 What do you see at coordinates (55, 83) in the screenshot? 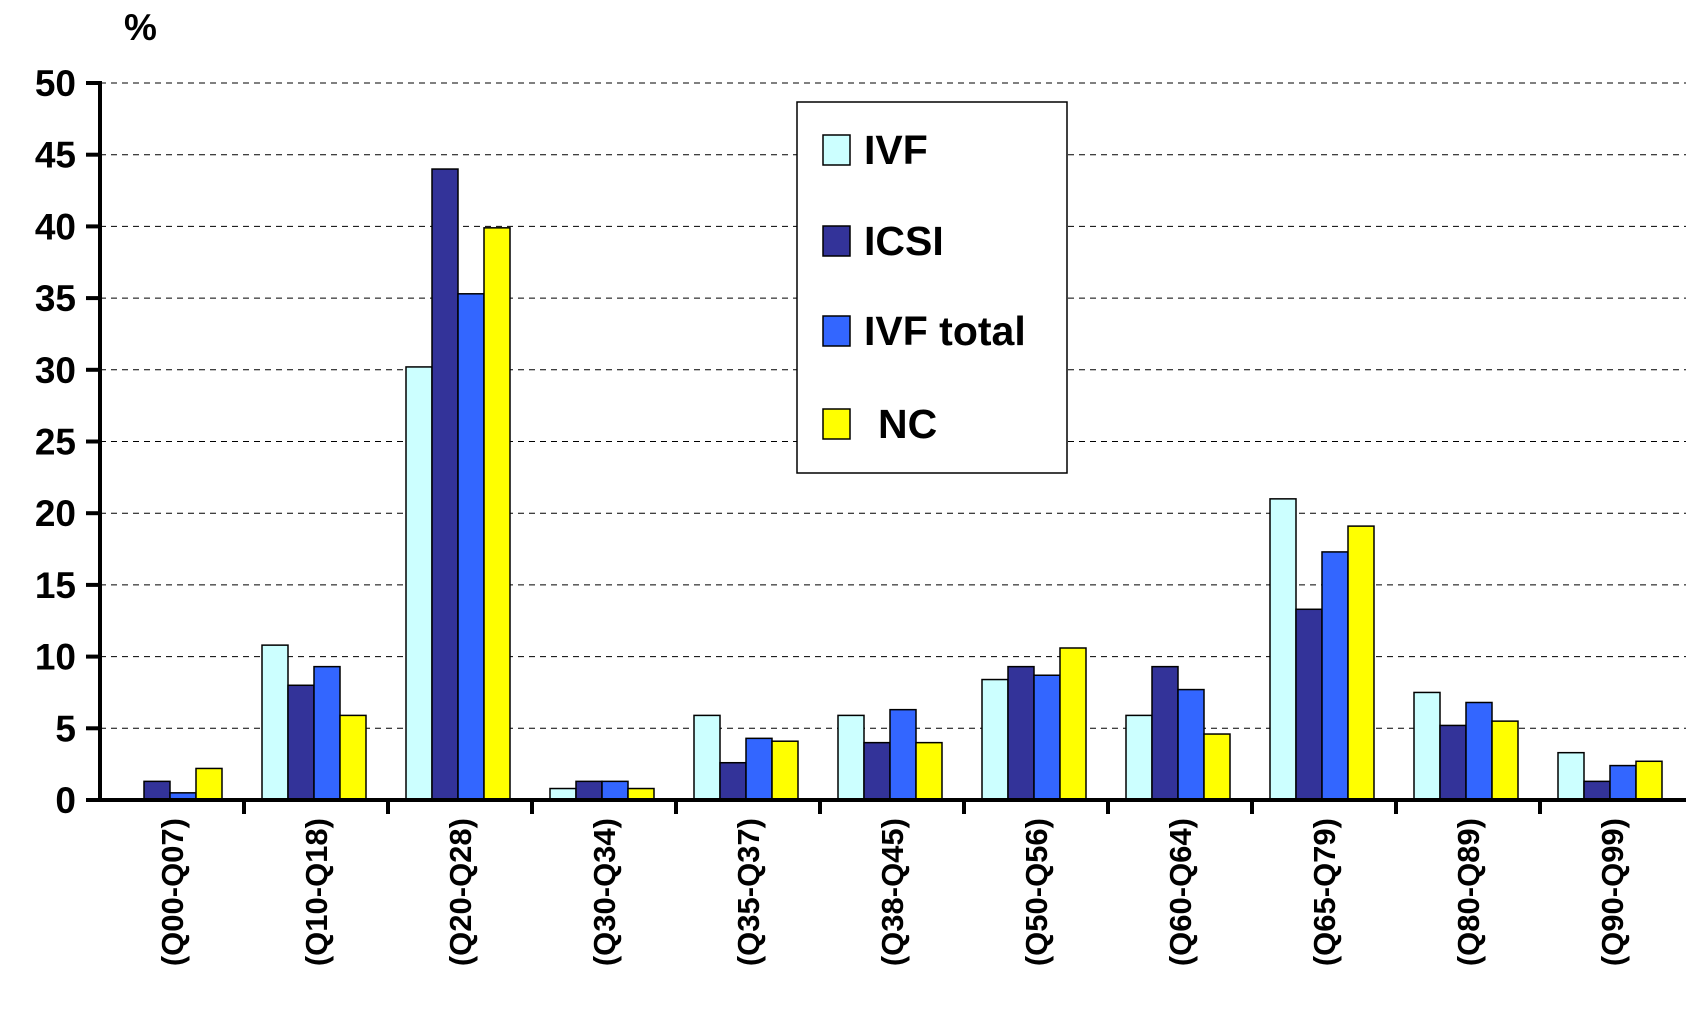
I see `y-tick-label: 50` at bounding box center [55, 83].